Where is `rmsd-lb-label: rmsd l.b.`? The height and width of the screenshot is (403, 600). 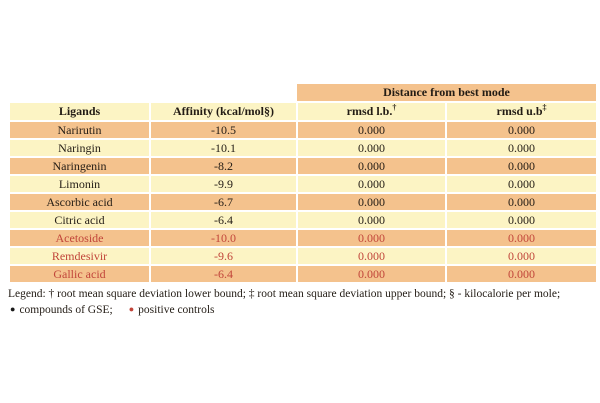
rmsd-lb-label: rmsd l.b. is located at coordinates (369, 111).